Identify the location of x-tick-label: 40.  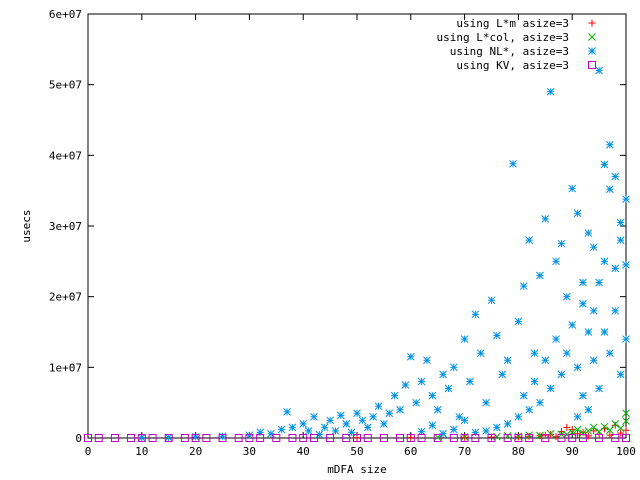
(303, 451).